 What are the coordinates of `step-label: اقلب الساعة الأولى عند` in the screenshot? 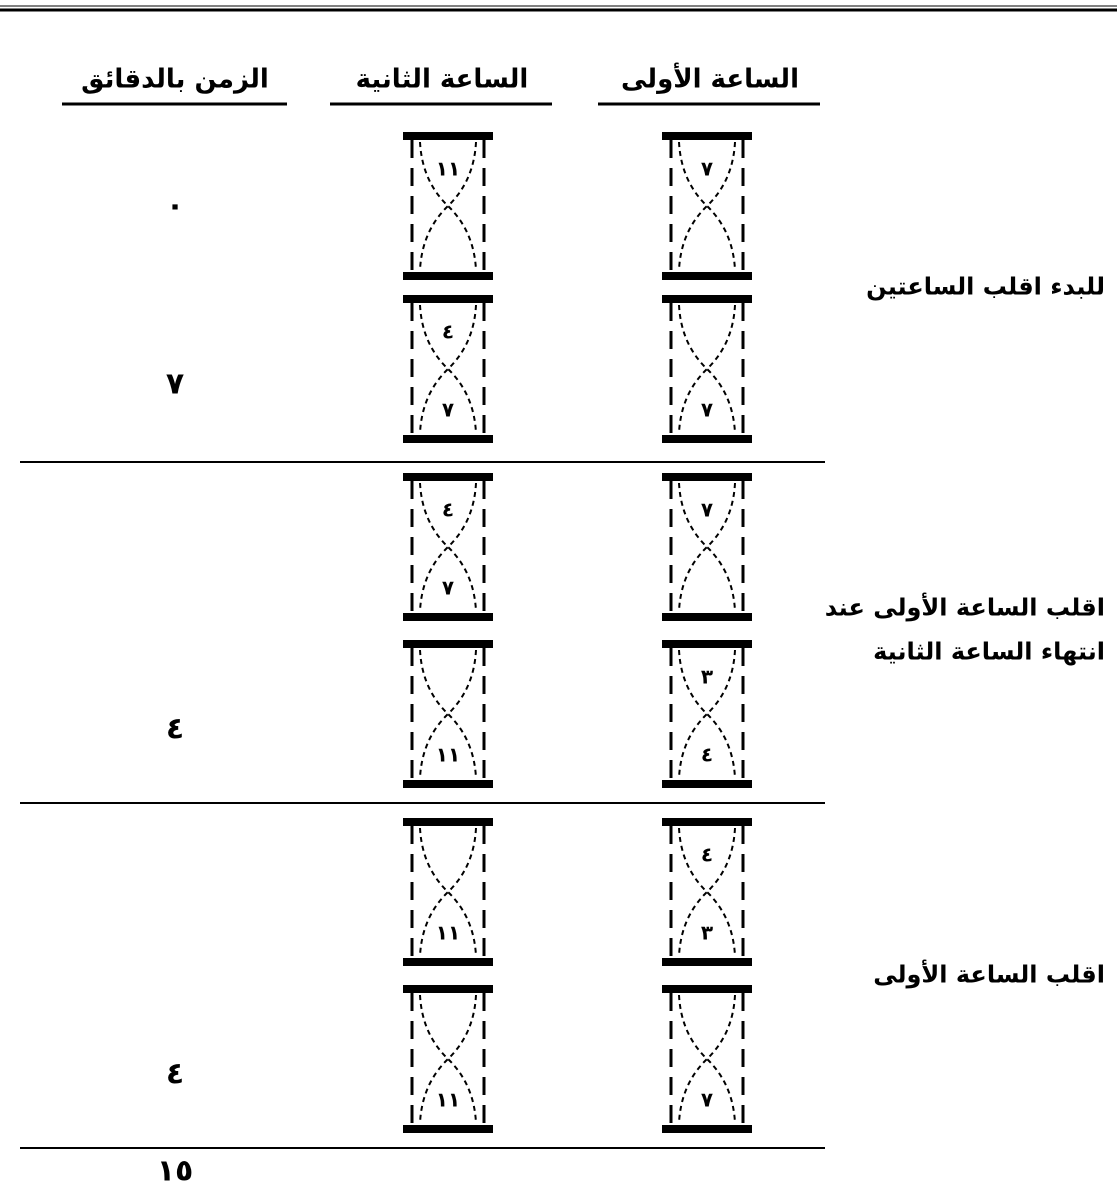 It's located at (965, 607).